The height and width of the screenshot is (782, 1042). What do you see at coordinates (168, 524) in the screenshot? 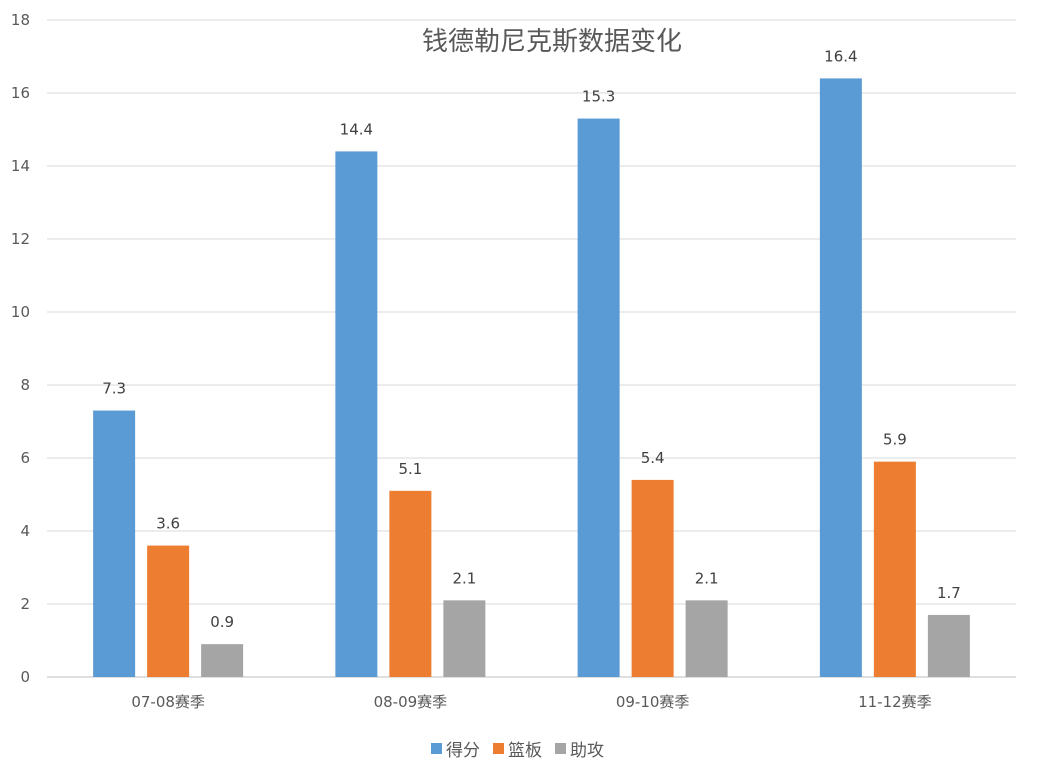
I see `data-label: 3.6` at bounding box center [168, 524].